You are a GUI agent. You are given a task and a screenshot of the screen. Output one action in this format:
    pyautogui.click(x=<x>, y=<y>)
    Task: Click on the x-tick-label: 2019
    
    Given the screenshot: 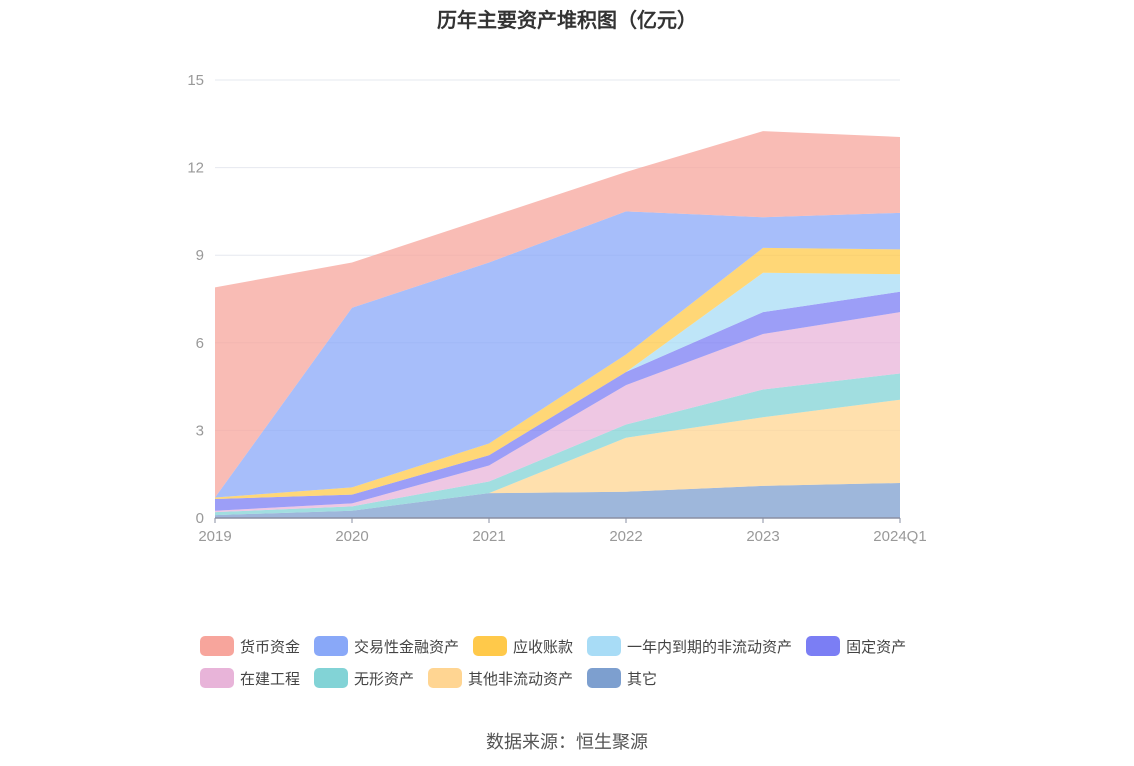 What is the action you would take?
    pyautogui.click(x=214, y=536)
    